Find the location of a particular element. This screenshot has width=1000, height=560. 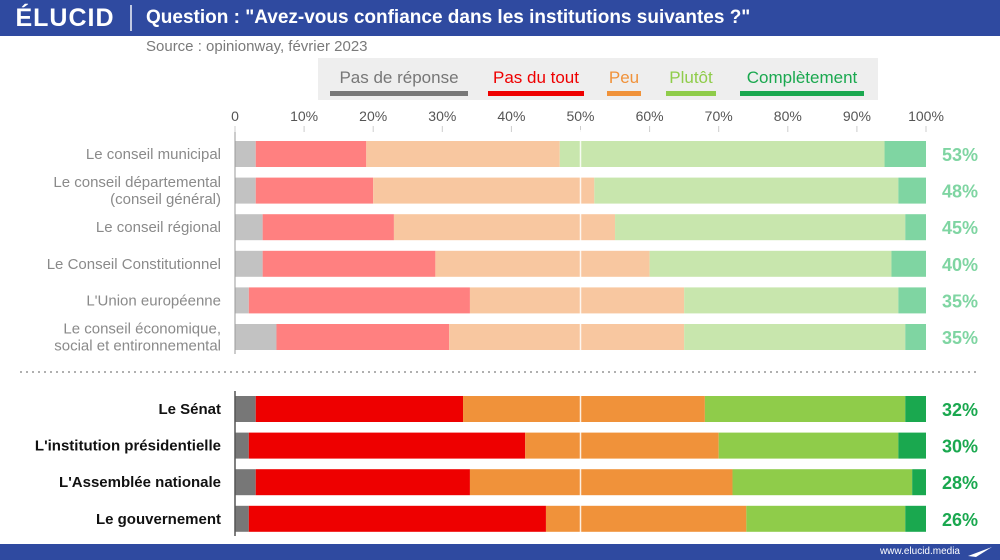

legend-swatch-rather is located at coordinates (691, 93).